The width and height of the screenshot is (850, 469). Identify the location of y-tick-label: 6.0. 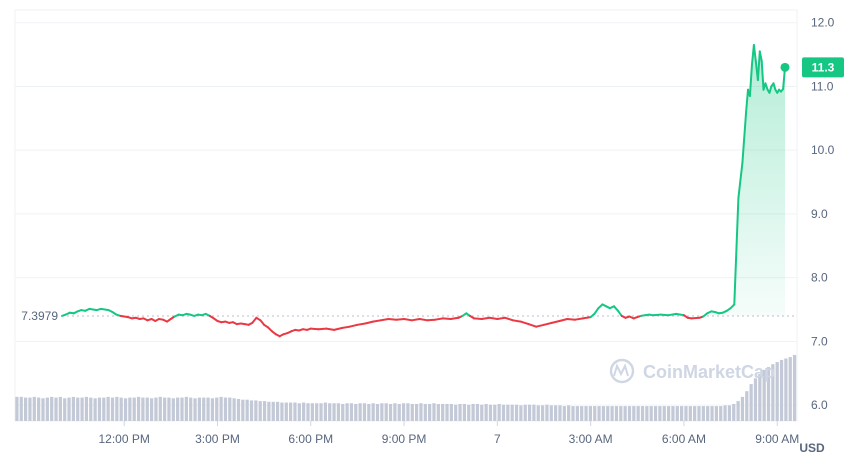
(819, 405).